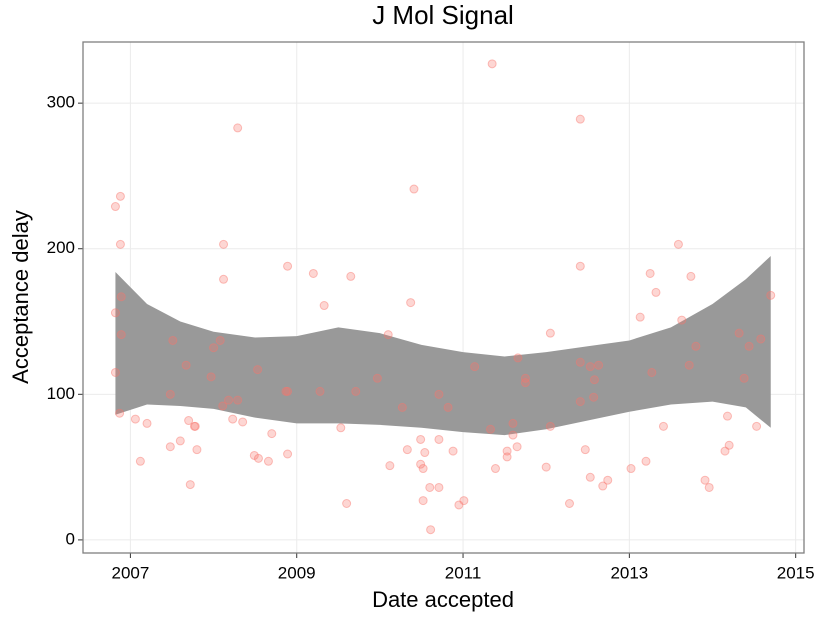 Image resolution: width=825 pixels, height=623 pixels. Describe the element at coordinates (61, 393) in the screenshot. I see `y-tick-label: 100` at that location.